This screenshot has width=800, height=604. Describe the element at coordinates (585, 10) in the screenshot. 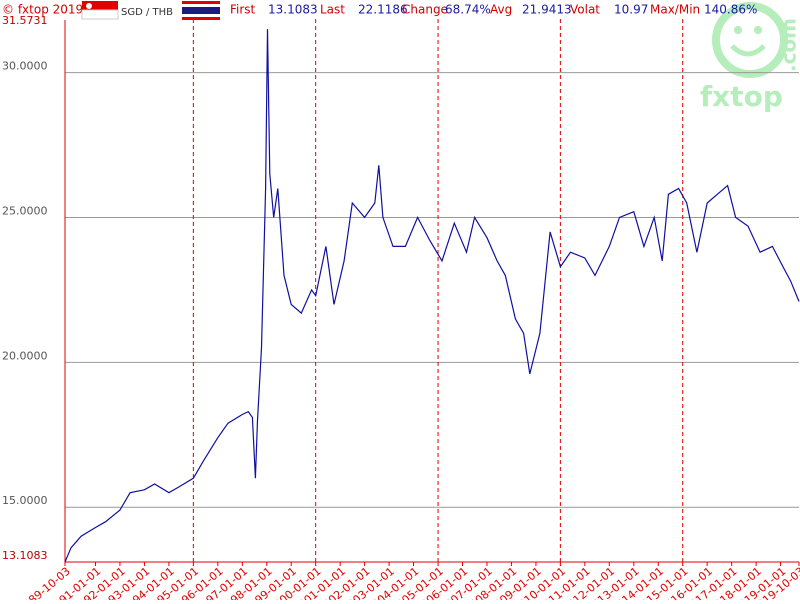

I see `stat-label: Volat` at that location.